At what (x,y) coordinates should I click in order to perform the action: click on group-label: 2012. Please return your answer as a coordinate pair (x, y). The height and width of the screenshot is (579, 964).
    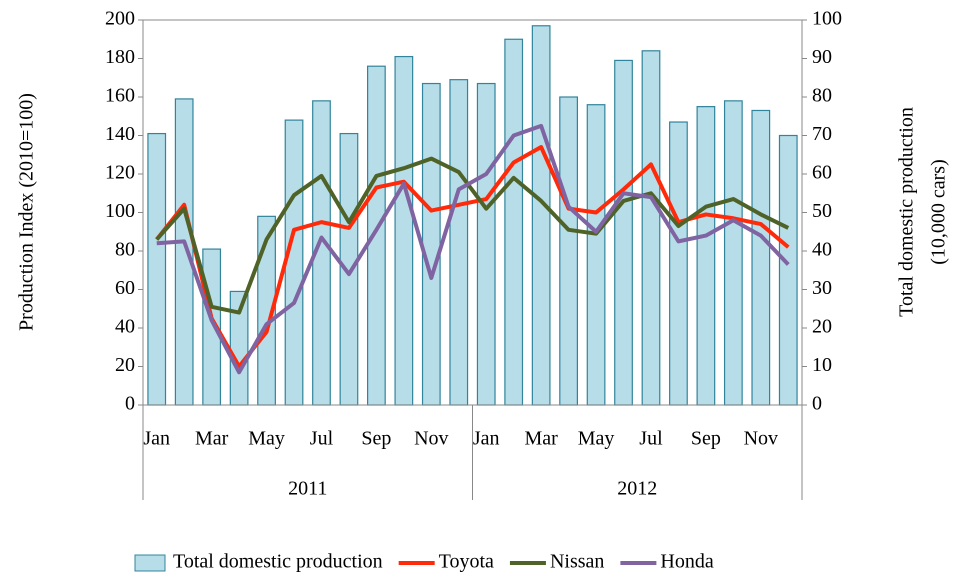
    Looking at the image, I should click on (637, 489).